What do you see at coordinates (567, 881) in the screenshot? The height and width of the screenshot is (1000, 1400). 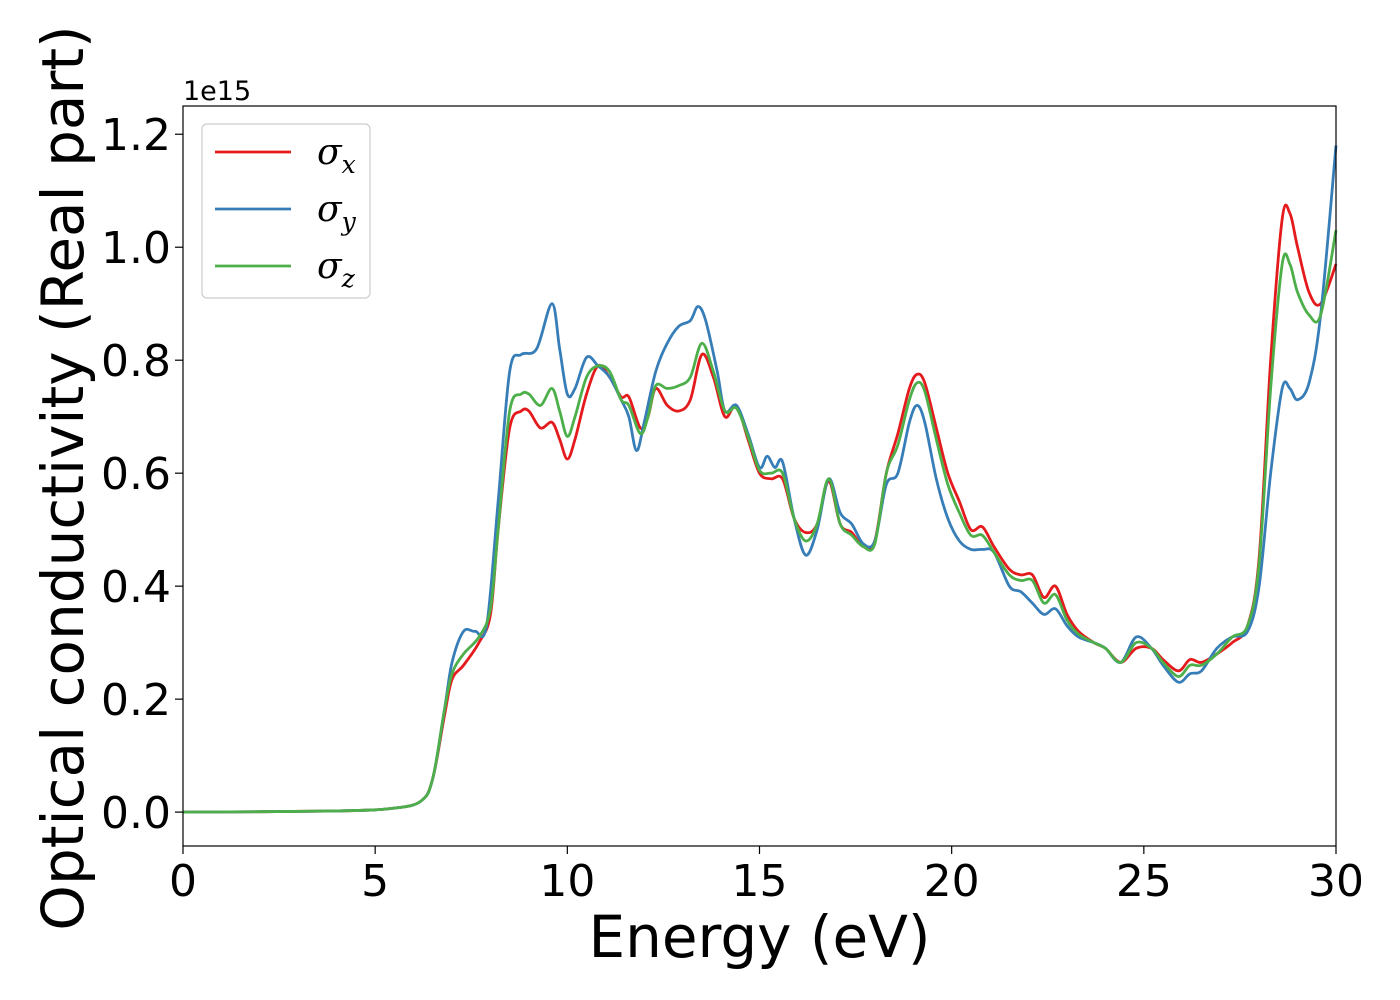 I see `x-tick-label: 10` at bounding box center [567, 881].